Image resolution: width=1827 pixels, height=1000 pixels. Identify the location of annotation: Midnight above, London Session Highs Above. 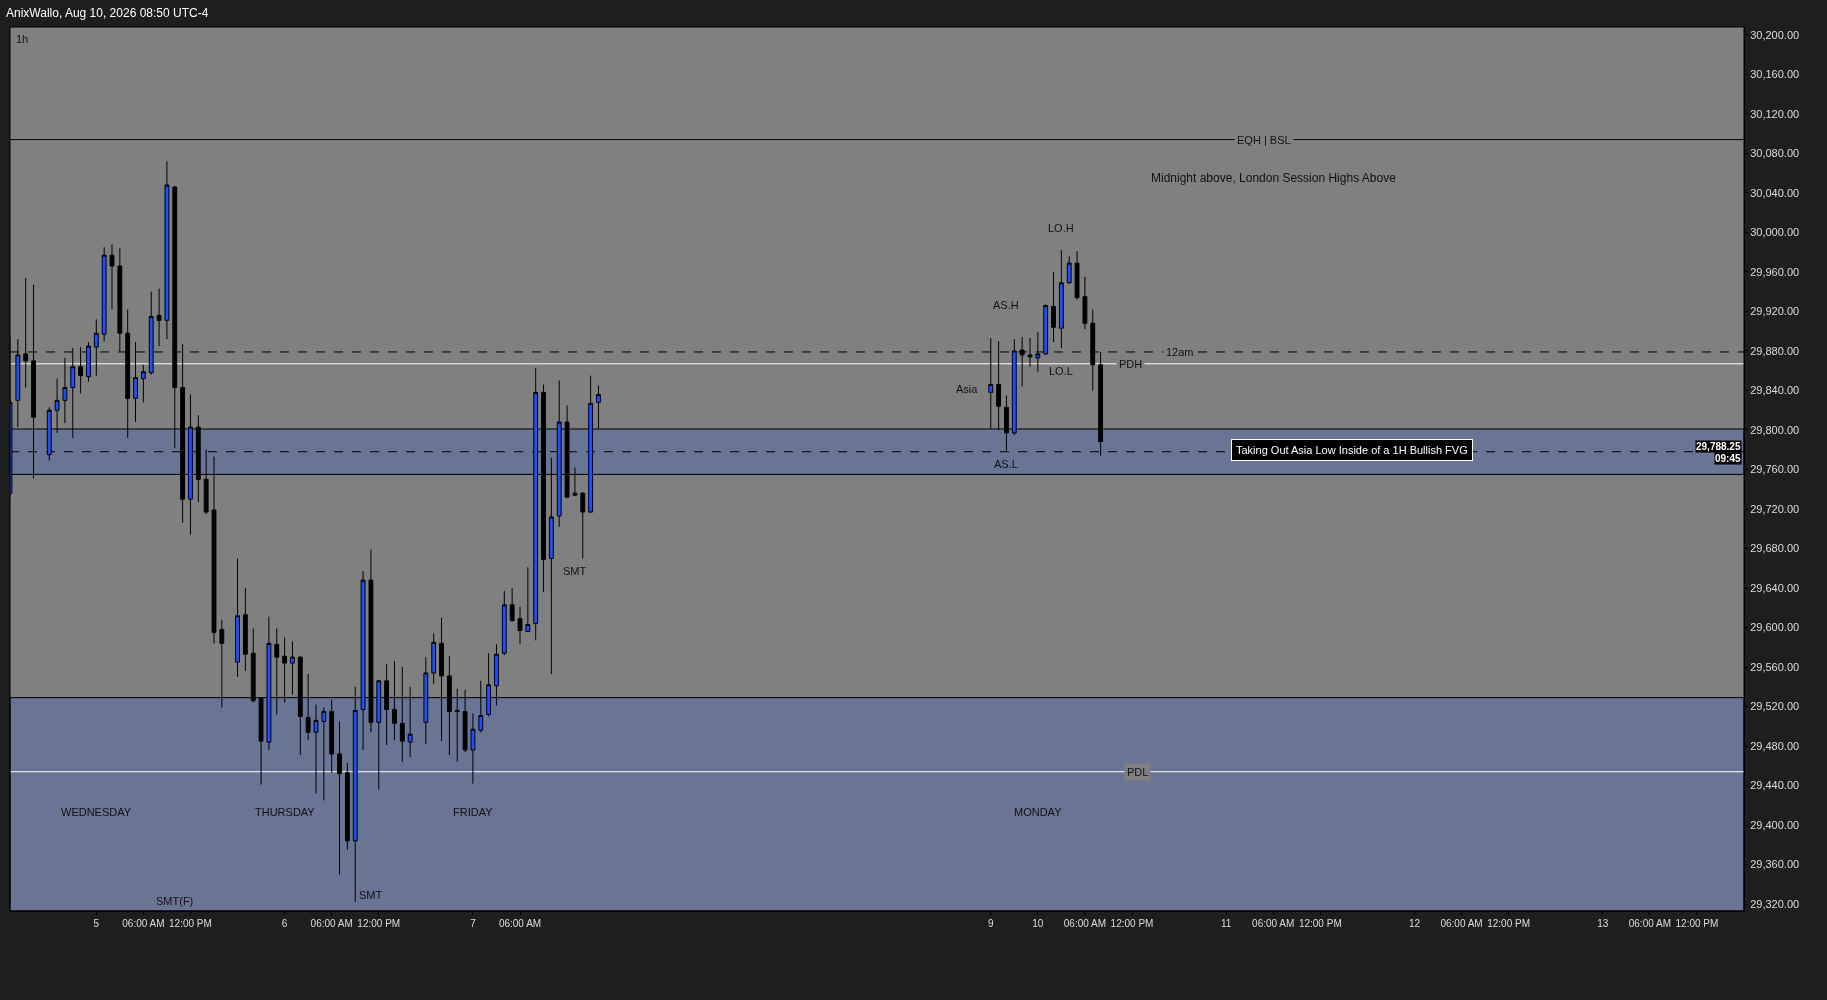
(1274, 178).